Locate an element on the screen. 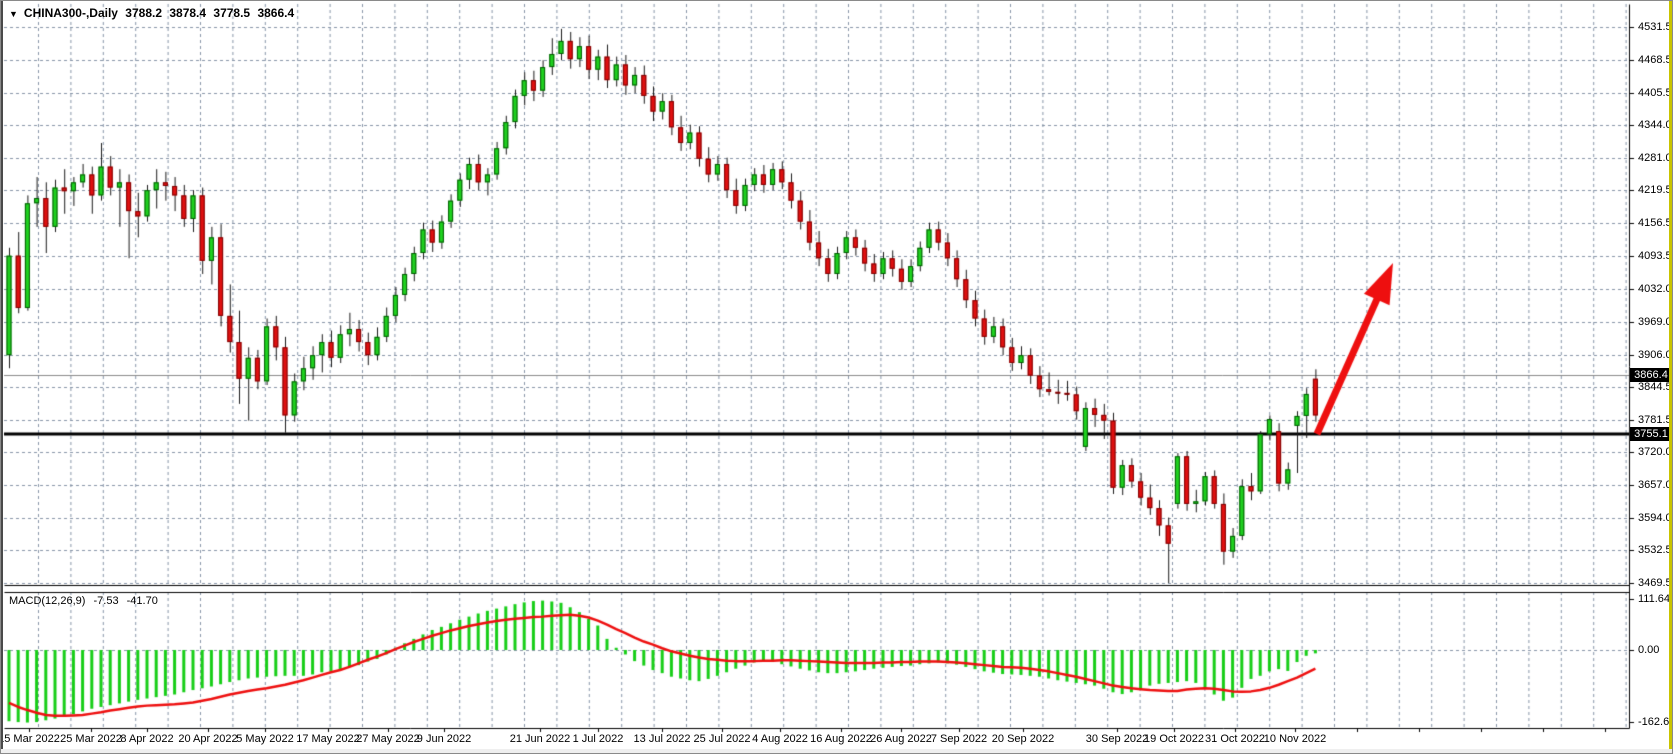  date-axis-label: 20 Sep 2022 is located at coordinates (1023, 739).